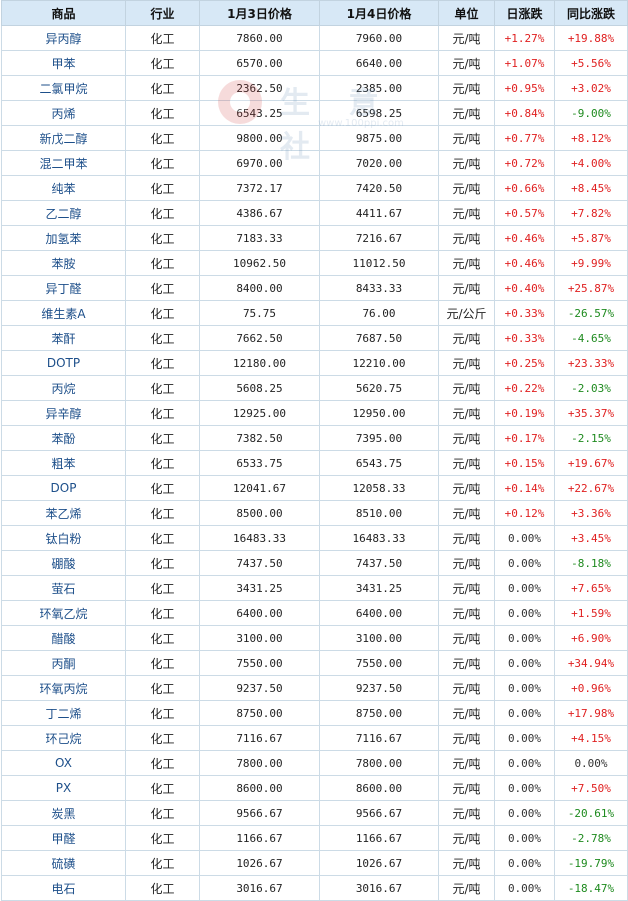 This screenshot has width=628, height=901. I want to click on daily-change-cell: +1.27%, so click(524, 38).